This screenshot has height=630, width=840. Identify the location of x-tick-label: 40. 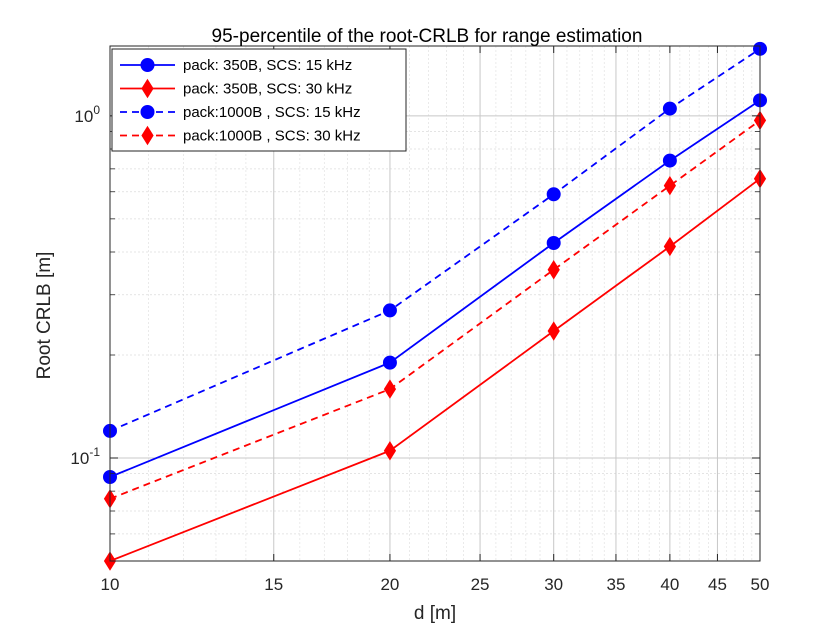
(669, 584).